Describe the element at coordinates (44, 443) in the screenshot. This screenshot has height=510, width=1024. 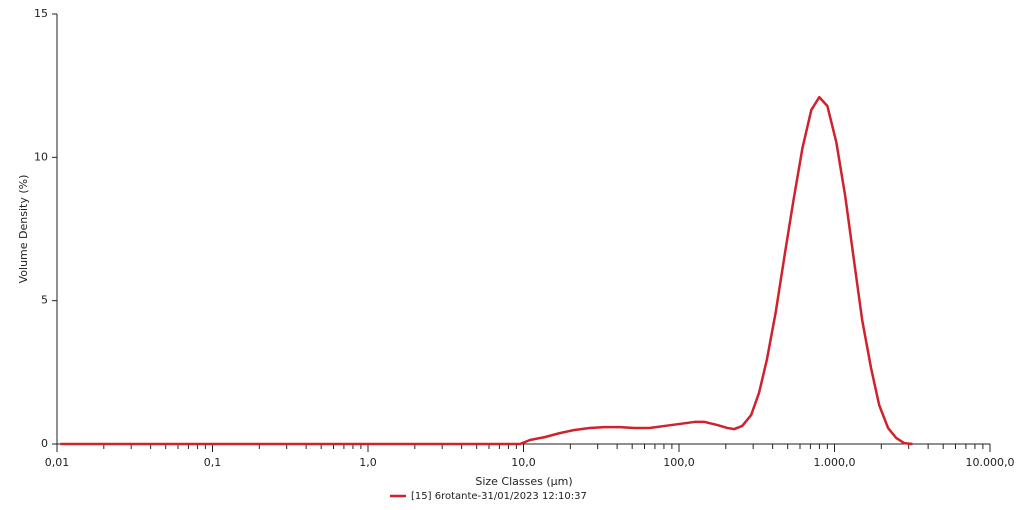
I see `y-tick-label: 0` at that location.